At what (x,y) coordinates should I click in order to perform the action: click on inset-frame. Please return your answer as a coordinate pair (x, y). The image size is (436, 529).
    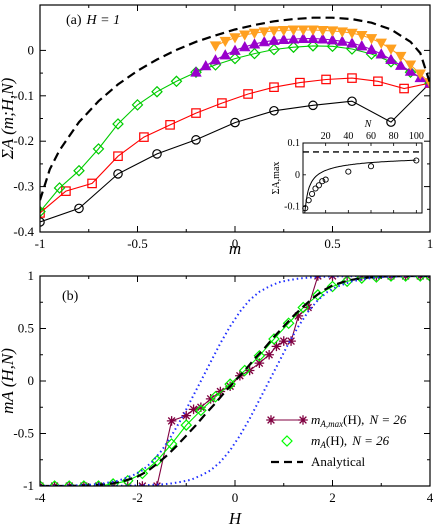
    Looking at the image, I should click on (362, 178).